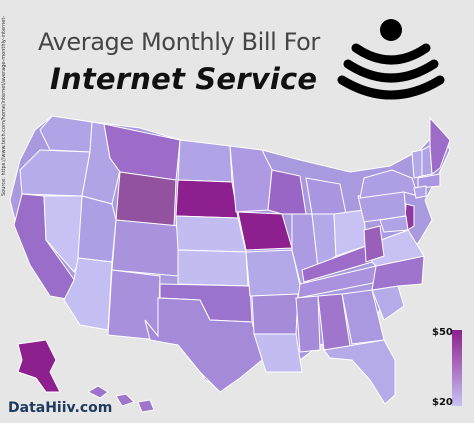  Describe the element at coordinates (39, 366) in the screenshot. I see `state-ak` at that location.